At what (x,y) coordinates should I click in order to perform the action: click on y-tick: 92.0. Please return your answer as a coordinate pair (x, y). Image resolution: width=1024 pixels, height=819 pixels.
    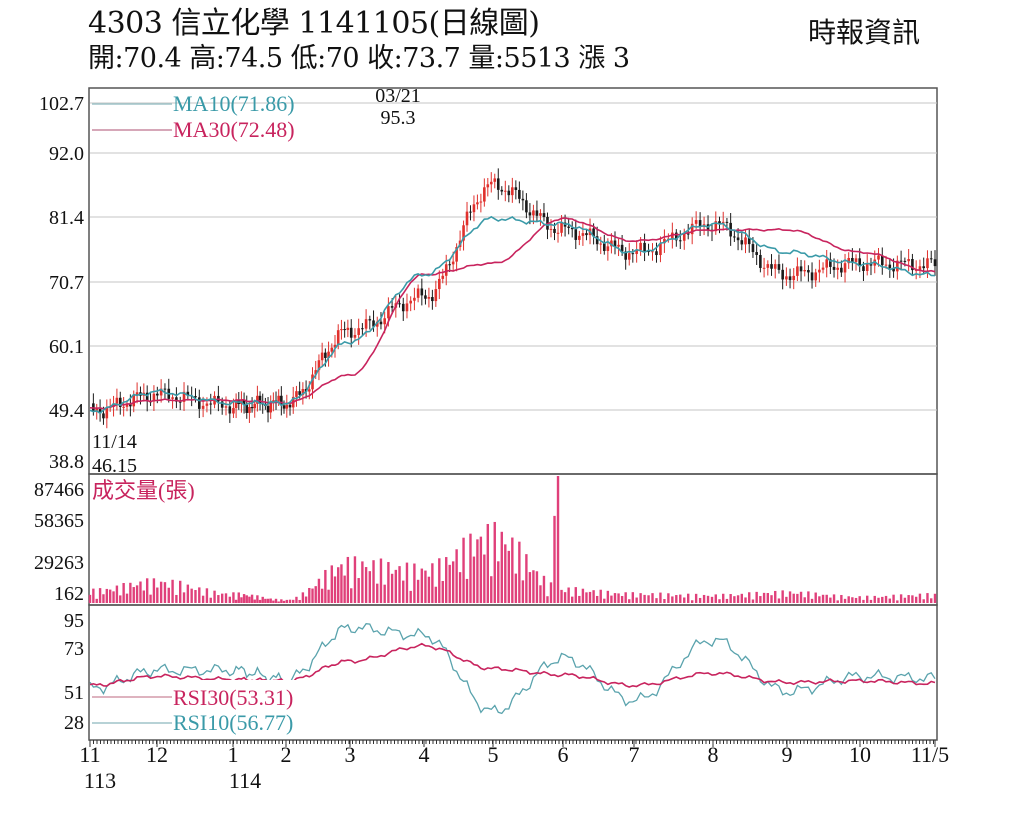
    Looking at the image, I should click on (66, 154).